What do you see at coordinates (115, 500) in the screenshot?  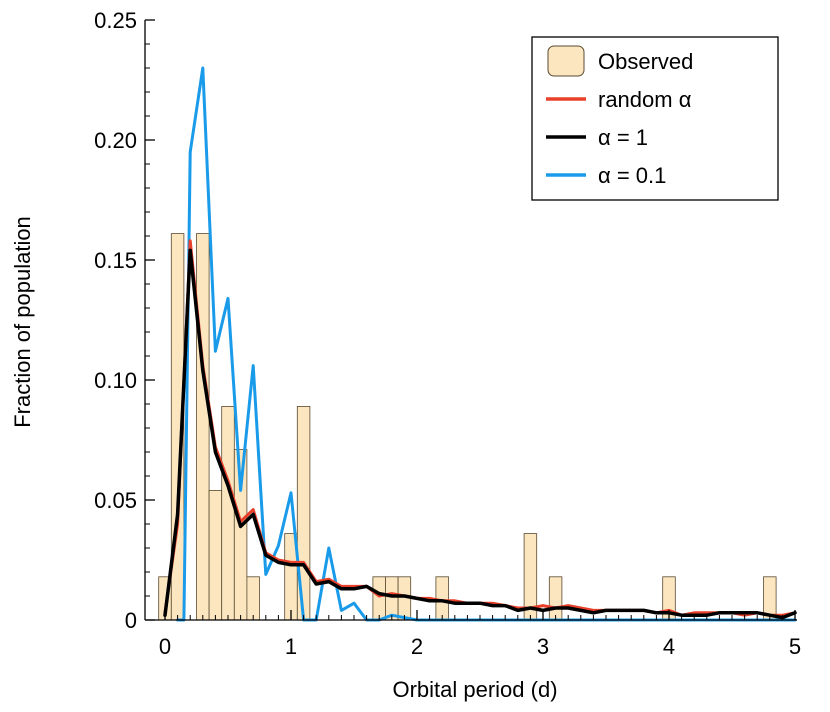 I see `y-tick-label: 0.05` at bounding box center [115, 500].